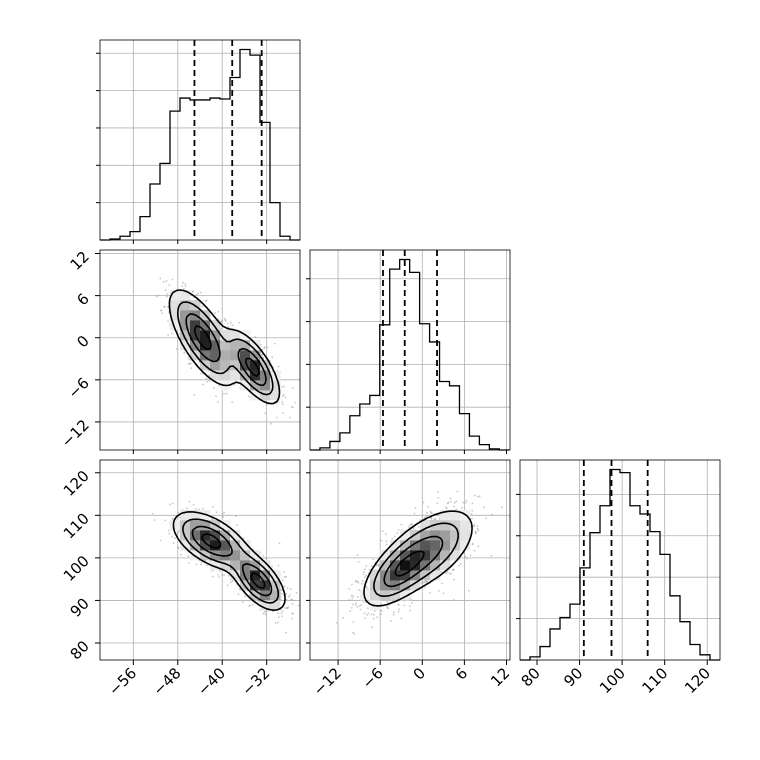 This screenshot has width=760, height=760. Describe the element at coordinates (80, 608) in the screenshot. I see `y-tick-label: 90` at that location.